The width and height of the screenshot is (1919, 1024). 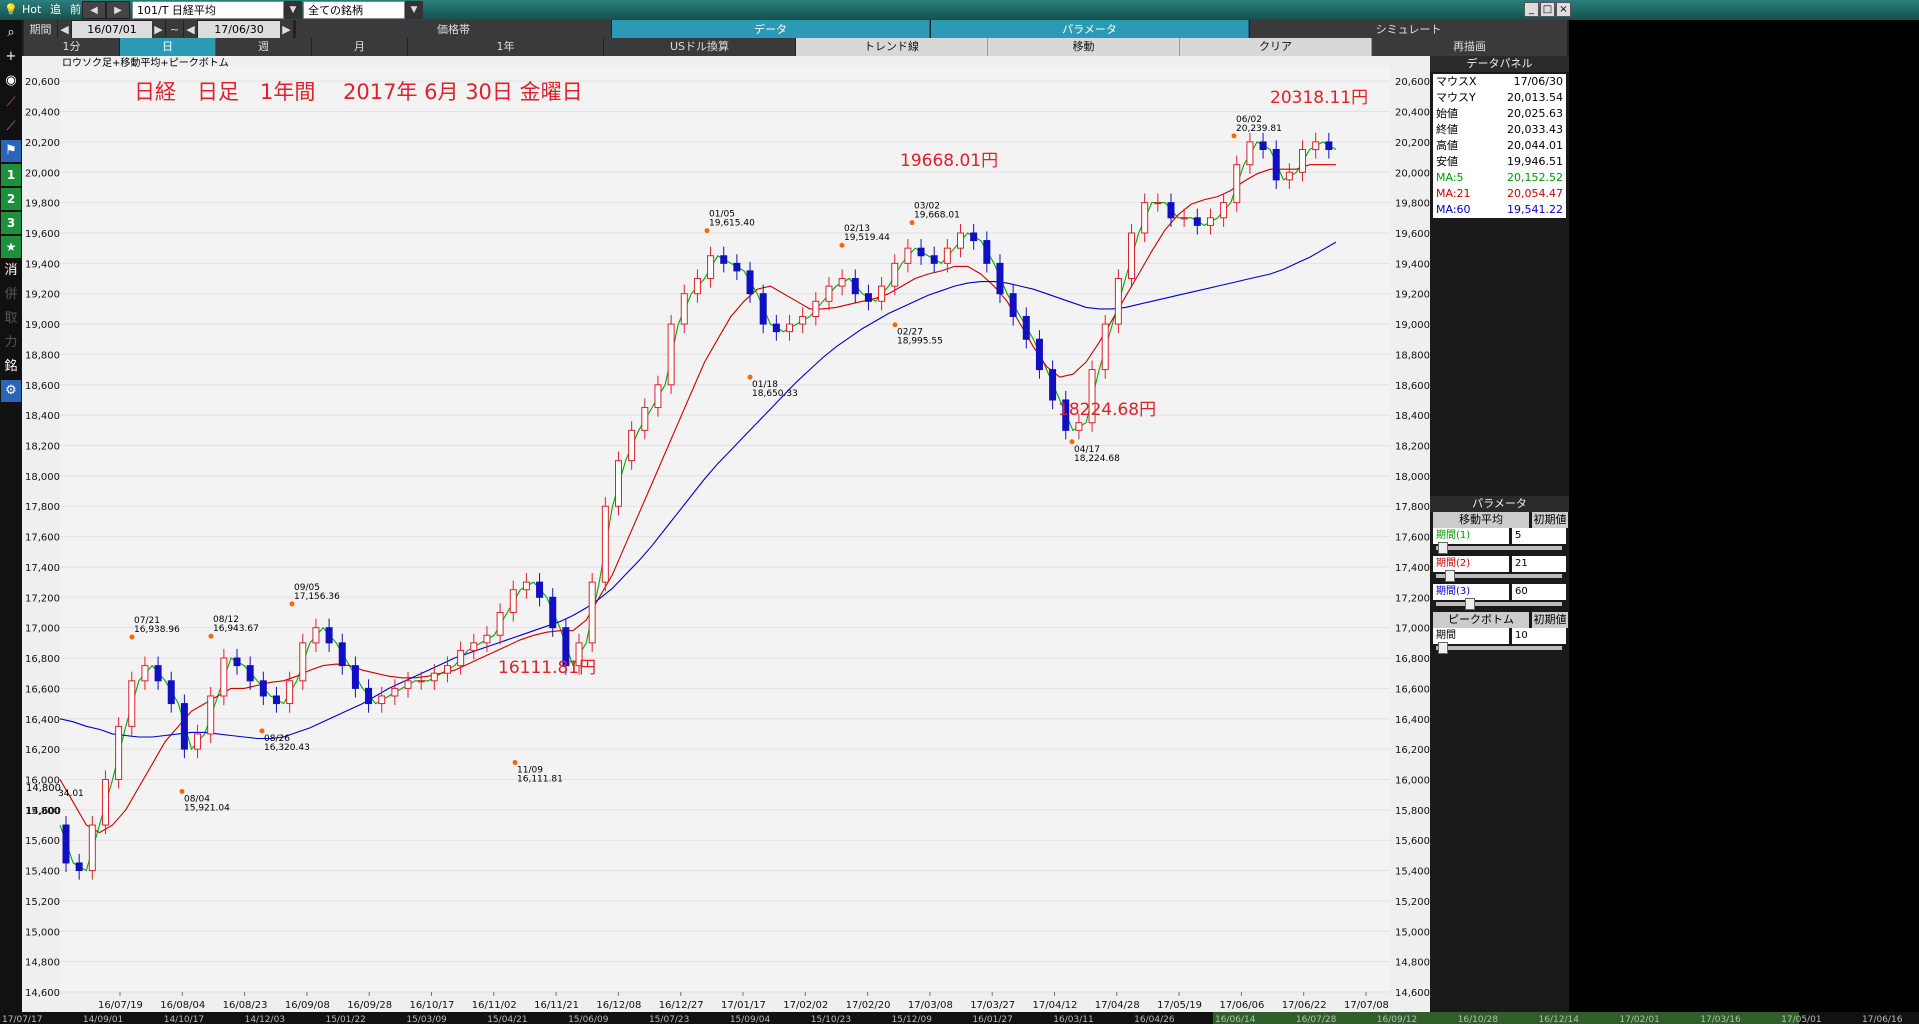 What do you see at coordinates (11, 366) in the screenshot?
I see `stock-button: 銘` at bounding box center [11, 366].